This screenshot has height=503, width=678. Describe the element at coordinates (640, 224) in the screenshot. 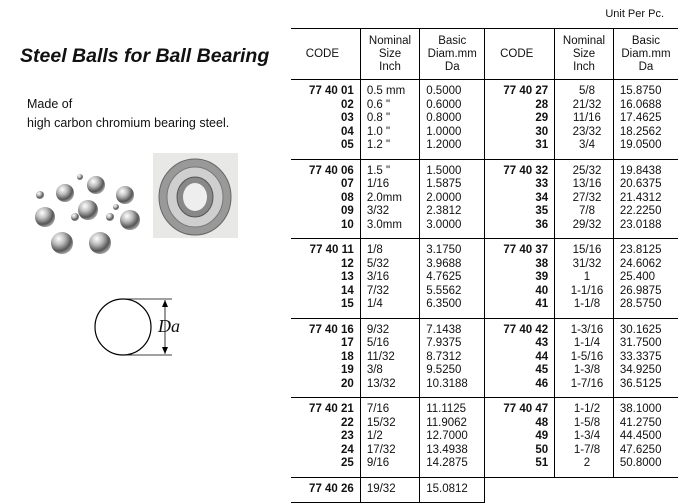

I see `basic-diameter-cell-value: 23.0188` at that location.